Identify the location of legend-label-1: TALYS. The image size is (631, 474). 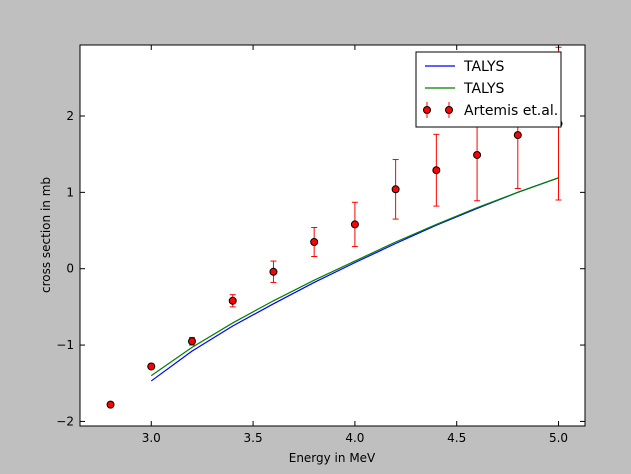
(484, 89).